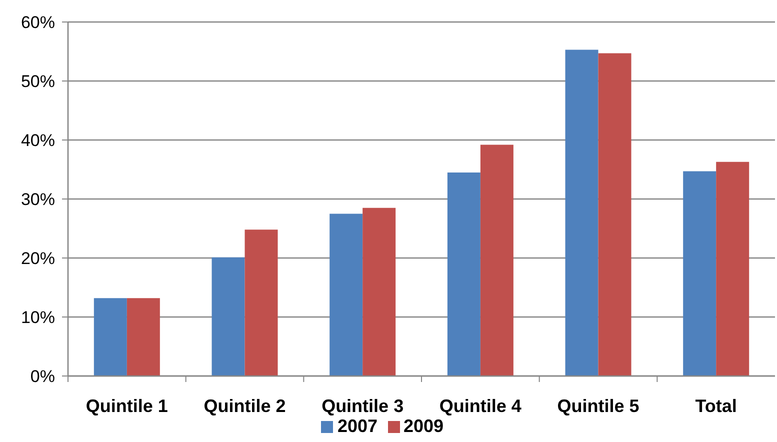  I want to click on y-tick-label: 0%, so click(42, 376).